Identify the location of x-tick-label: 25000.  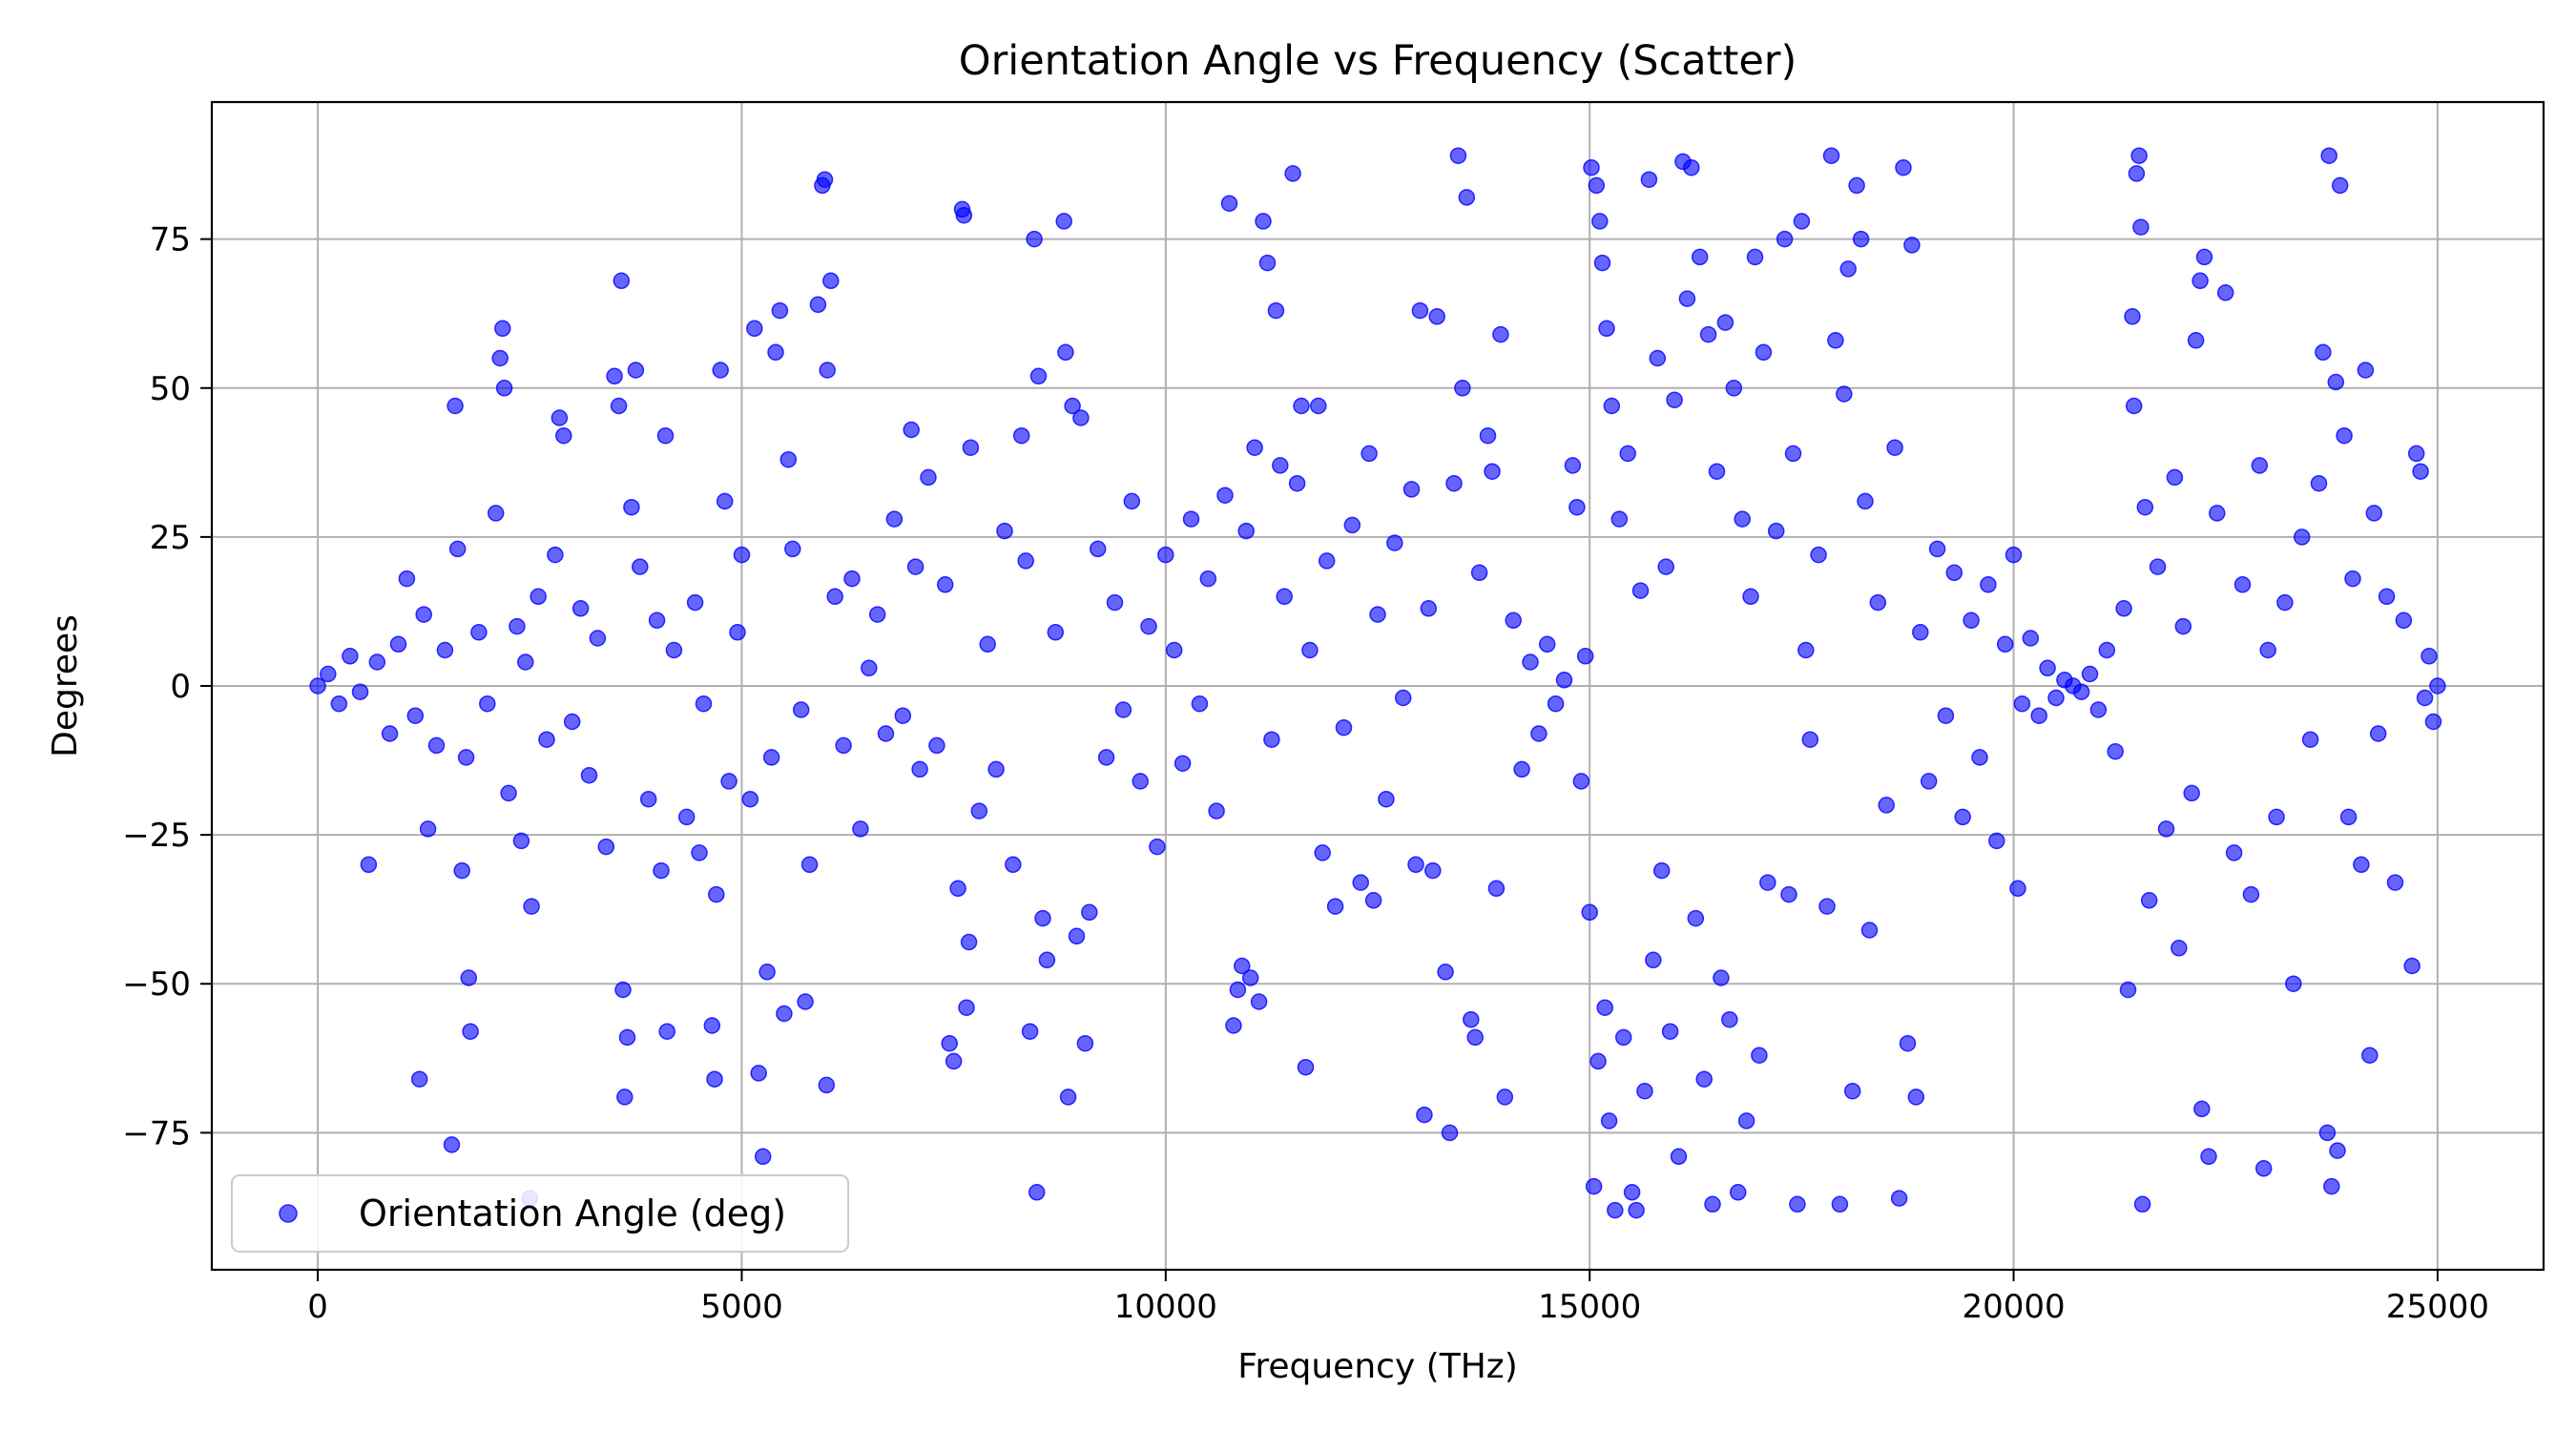
(2437, 1307).